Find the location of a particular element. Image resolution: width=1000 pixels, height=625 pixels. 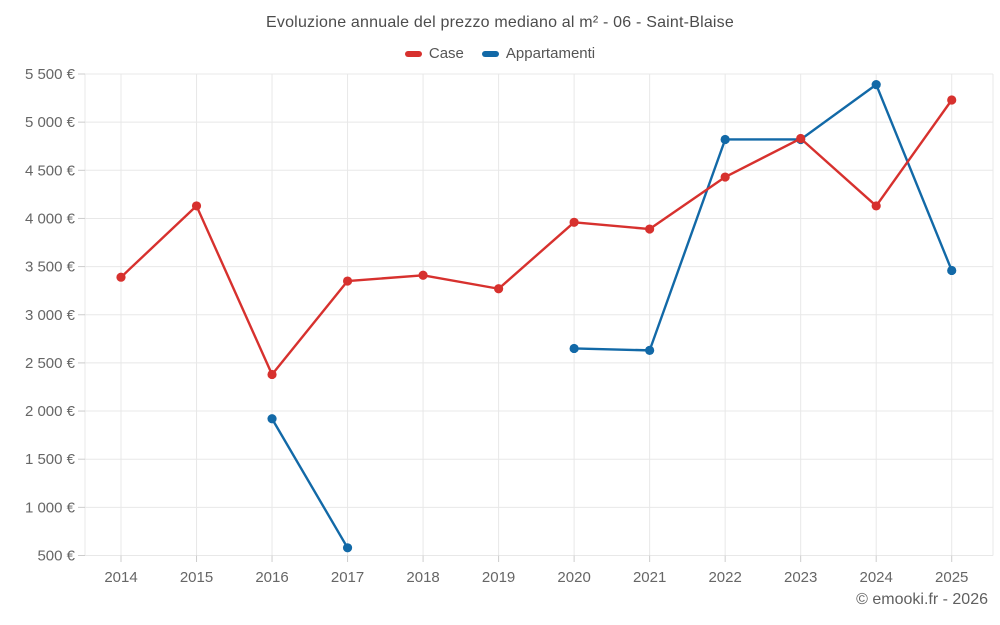

data-point-case-2022 is located at coordinates (725, 177).